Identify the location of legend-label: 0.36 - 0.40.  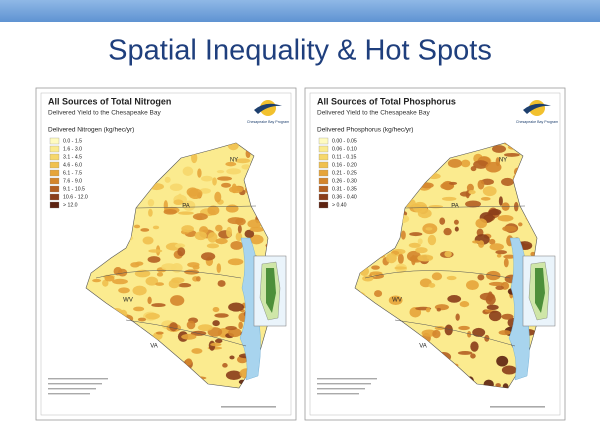
(344, 197).